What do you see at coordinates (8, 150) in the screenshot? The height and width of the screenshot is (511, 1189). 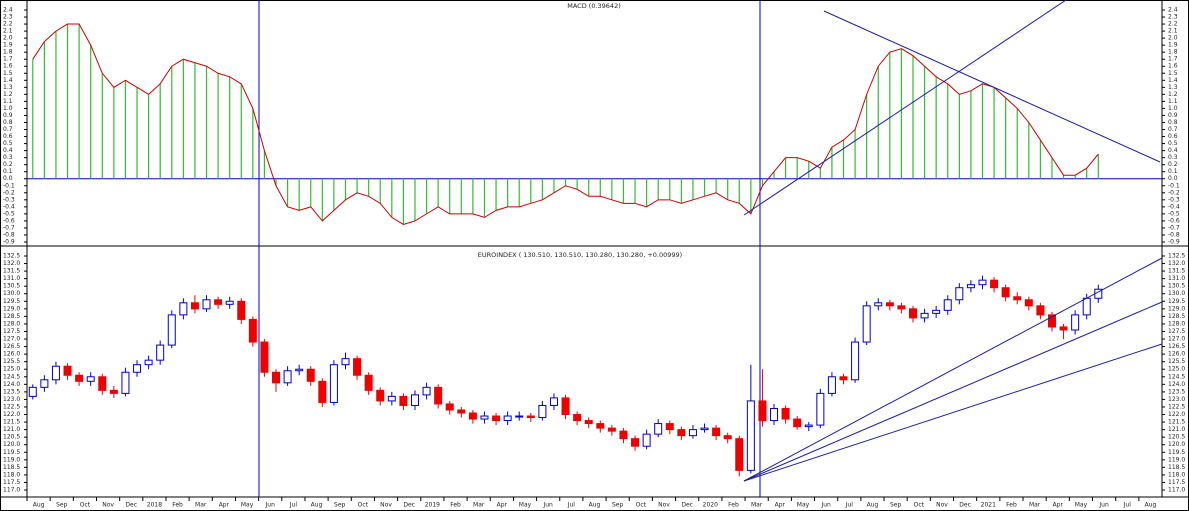 I see `y-tick-label: 0.4` at bounding box center [8, 150].